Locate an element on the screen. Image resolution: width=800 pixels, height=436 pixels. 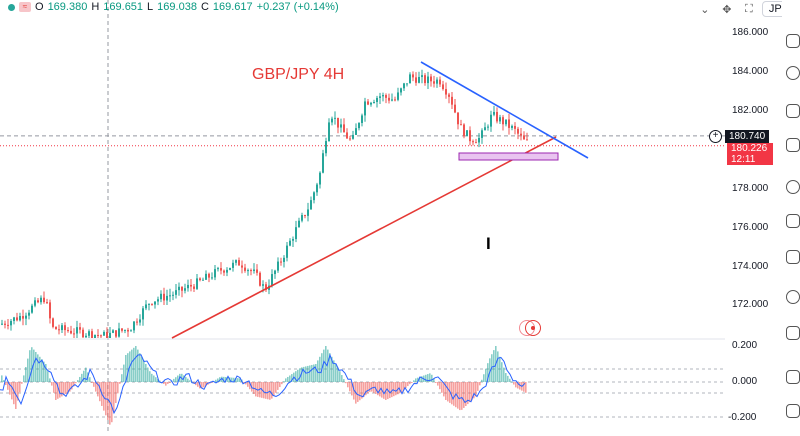
chevron-down-icon: ⌄ is located at coordinates (705, 9).